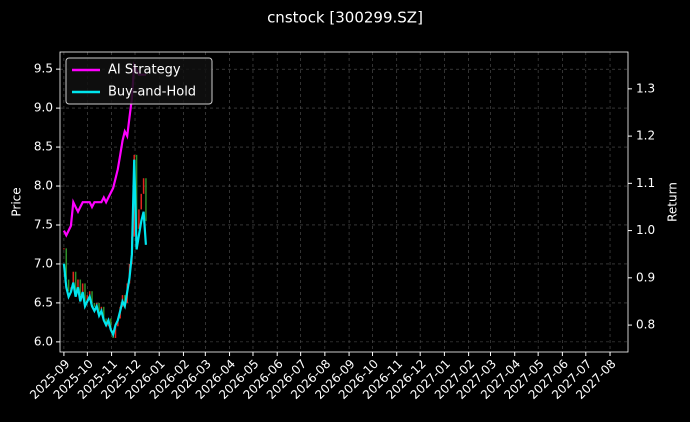  What do you see at coordinates (673, 202) in the screenshot?
I see `y2-axis-label: Return` at bounding box center [673, 202].